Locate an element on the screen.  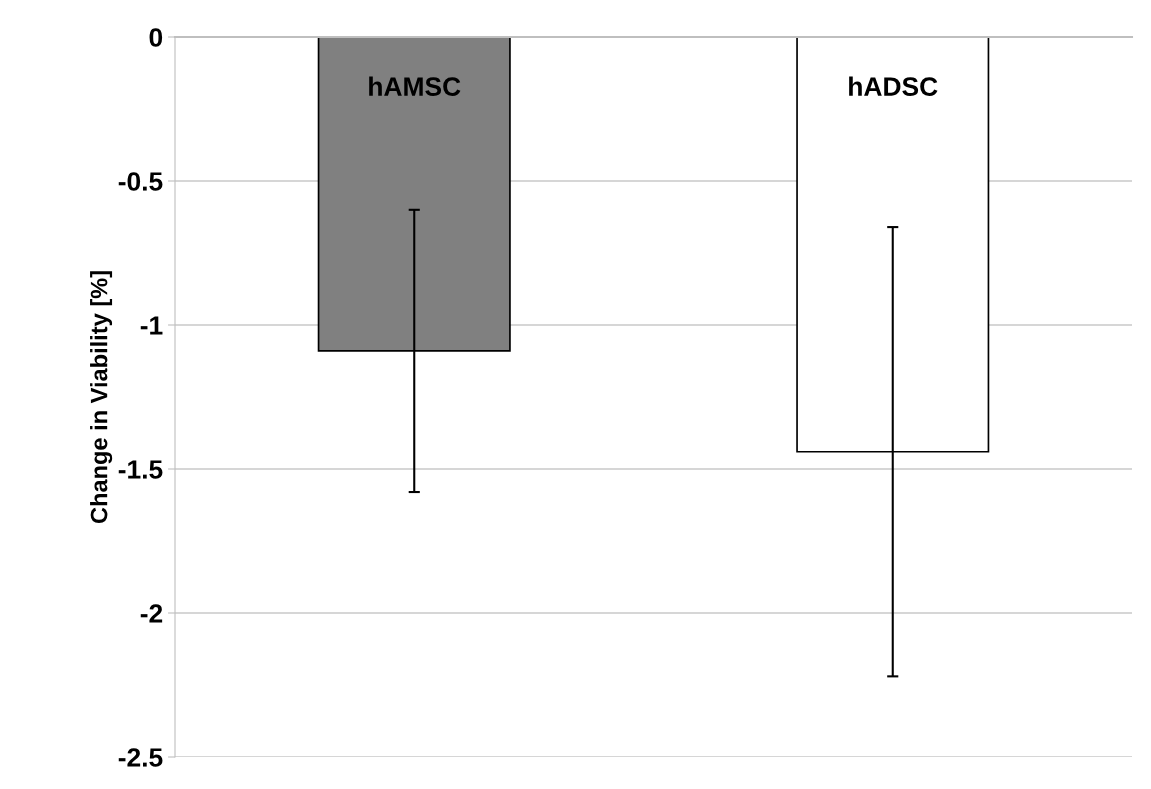
y-tick-label: -2 is located at coordinates (151, 613).